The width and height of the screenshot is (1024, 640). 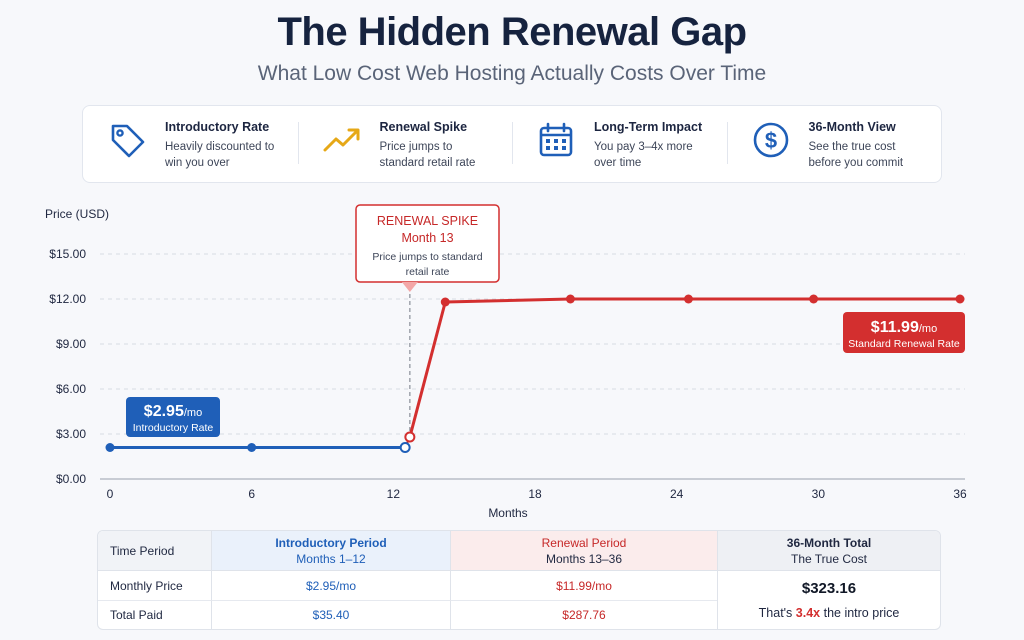 I want to click on total-name: 36-Month Total, so click(x=829, y=542).